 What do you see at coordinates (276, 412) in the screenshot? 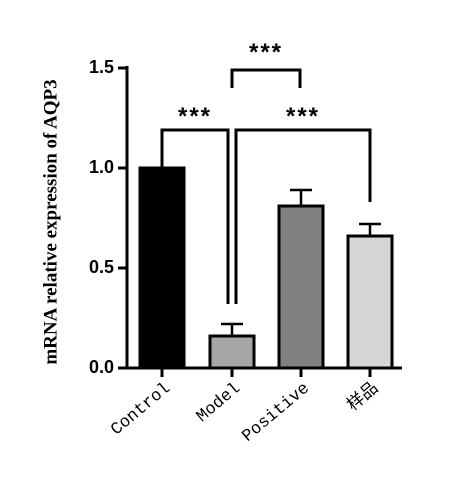
I see `x-tick-label: Positive` at bounding box center [276, 412].